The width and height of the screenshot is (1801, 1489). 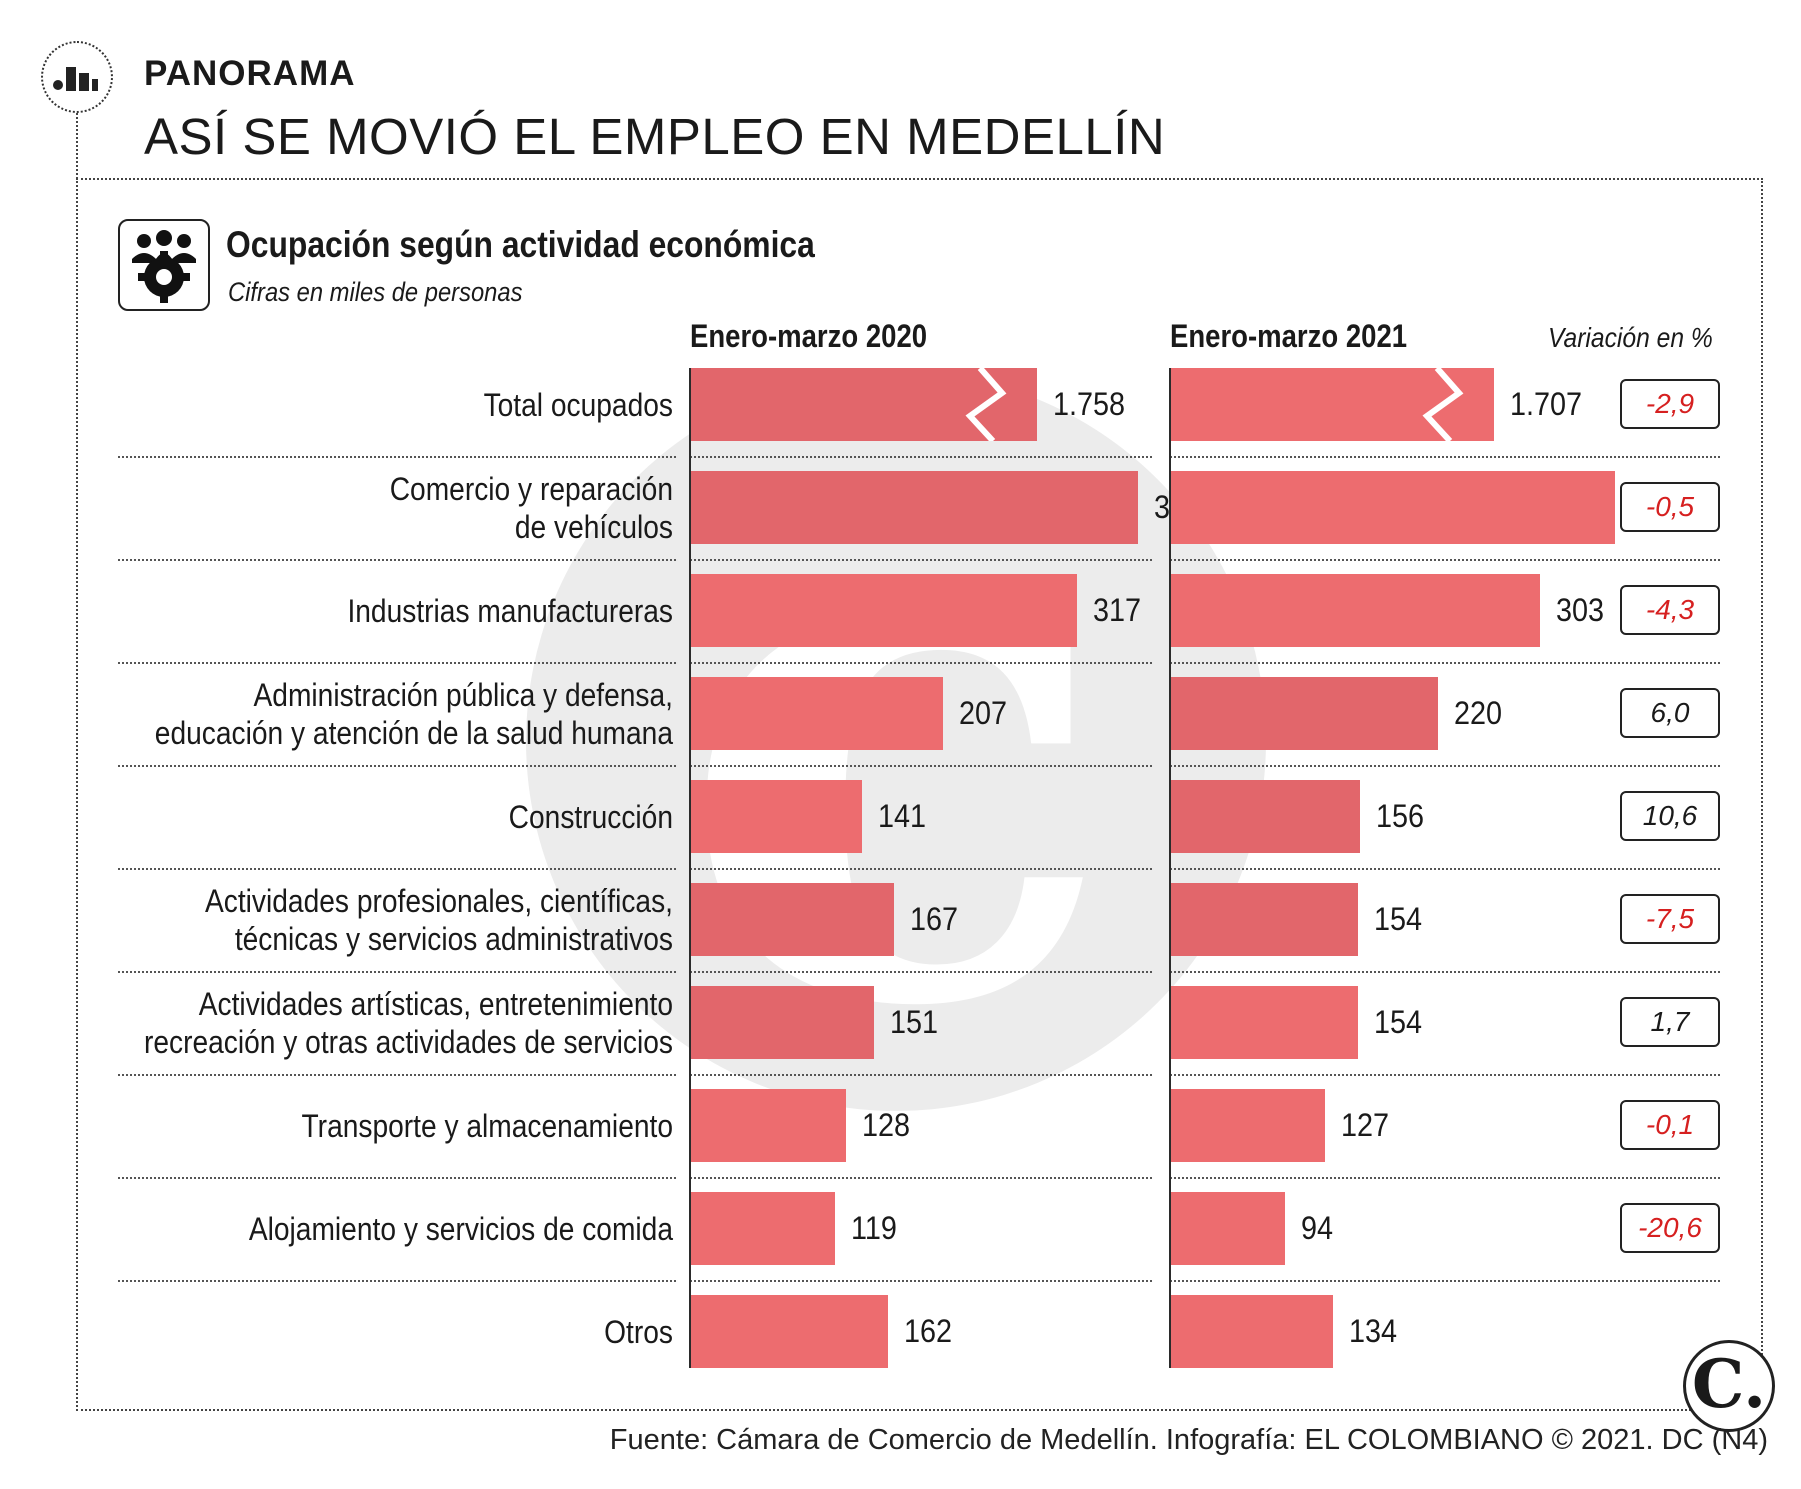 I want to click on value-label: 303, so click(x=1579, y=610).